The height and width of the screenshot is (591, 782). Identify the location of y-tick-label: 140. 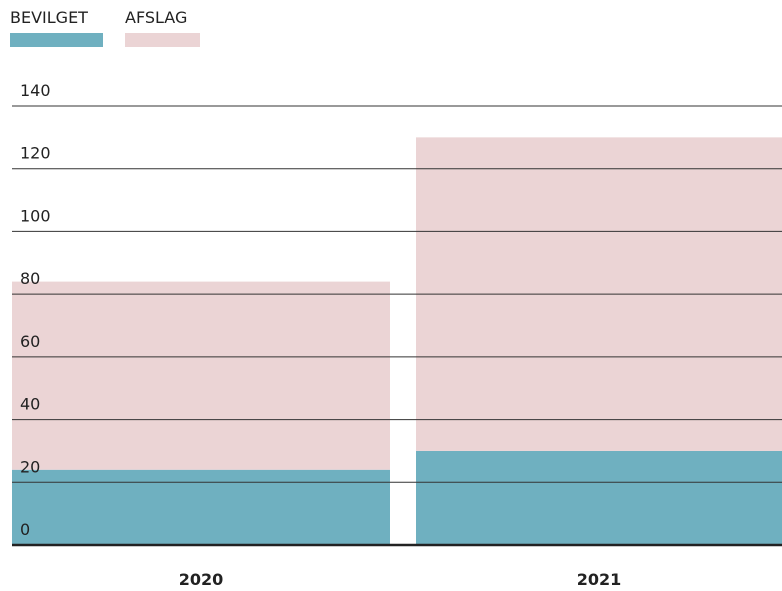
(35, 90).